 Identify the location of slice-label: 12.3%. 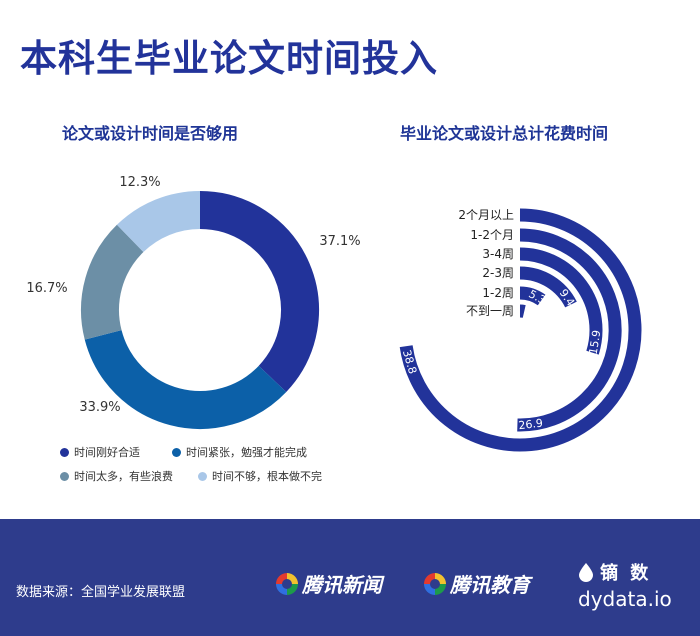
(139, 182).